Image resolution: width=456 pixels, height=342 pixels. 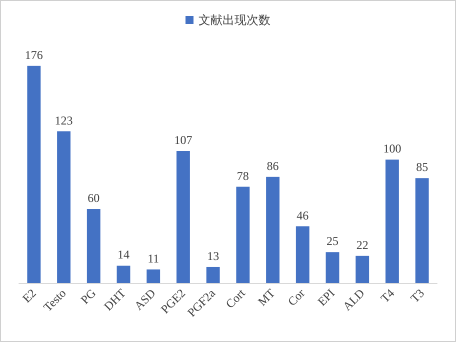 What do you see at coordinates (242, 175) in the screenshot?
I see `data-label: 78` at bounding box center [242, 175].